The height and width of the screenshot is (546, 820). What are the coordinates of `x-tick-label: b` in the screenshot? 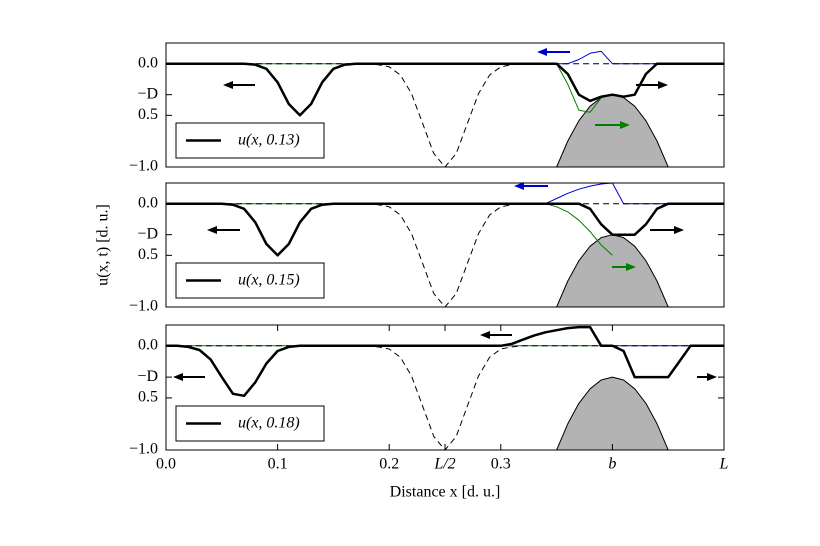 It's located at (612, 464).